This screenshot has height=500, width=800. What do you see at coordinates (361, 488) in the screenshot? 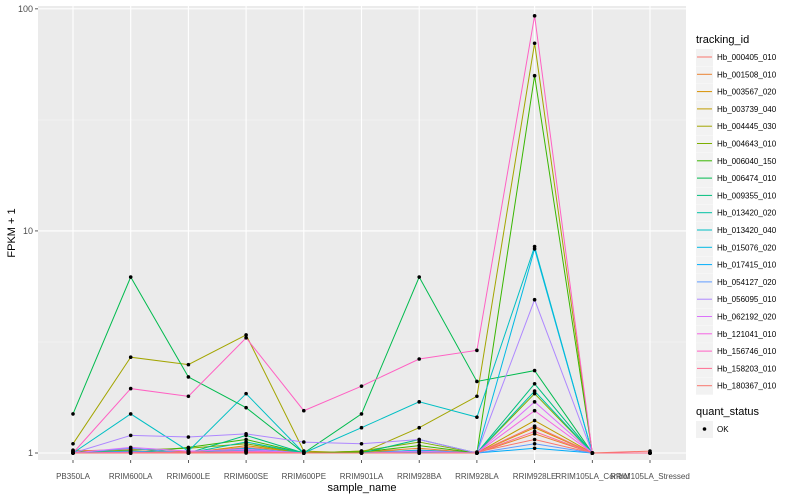
I see `x-axis-title: sample_name` at bounding box center [361, 488].